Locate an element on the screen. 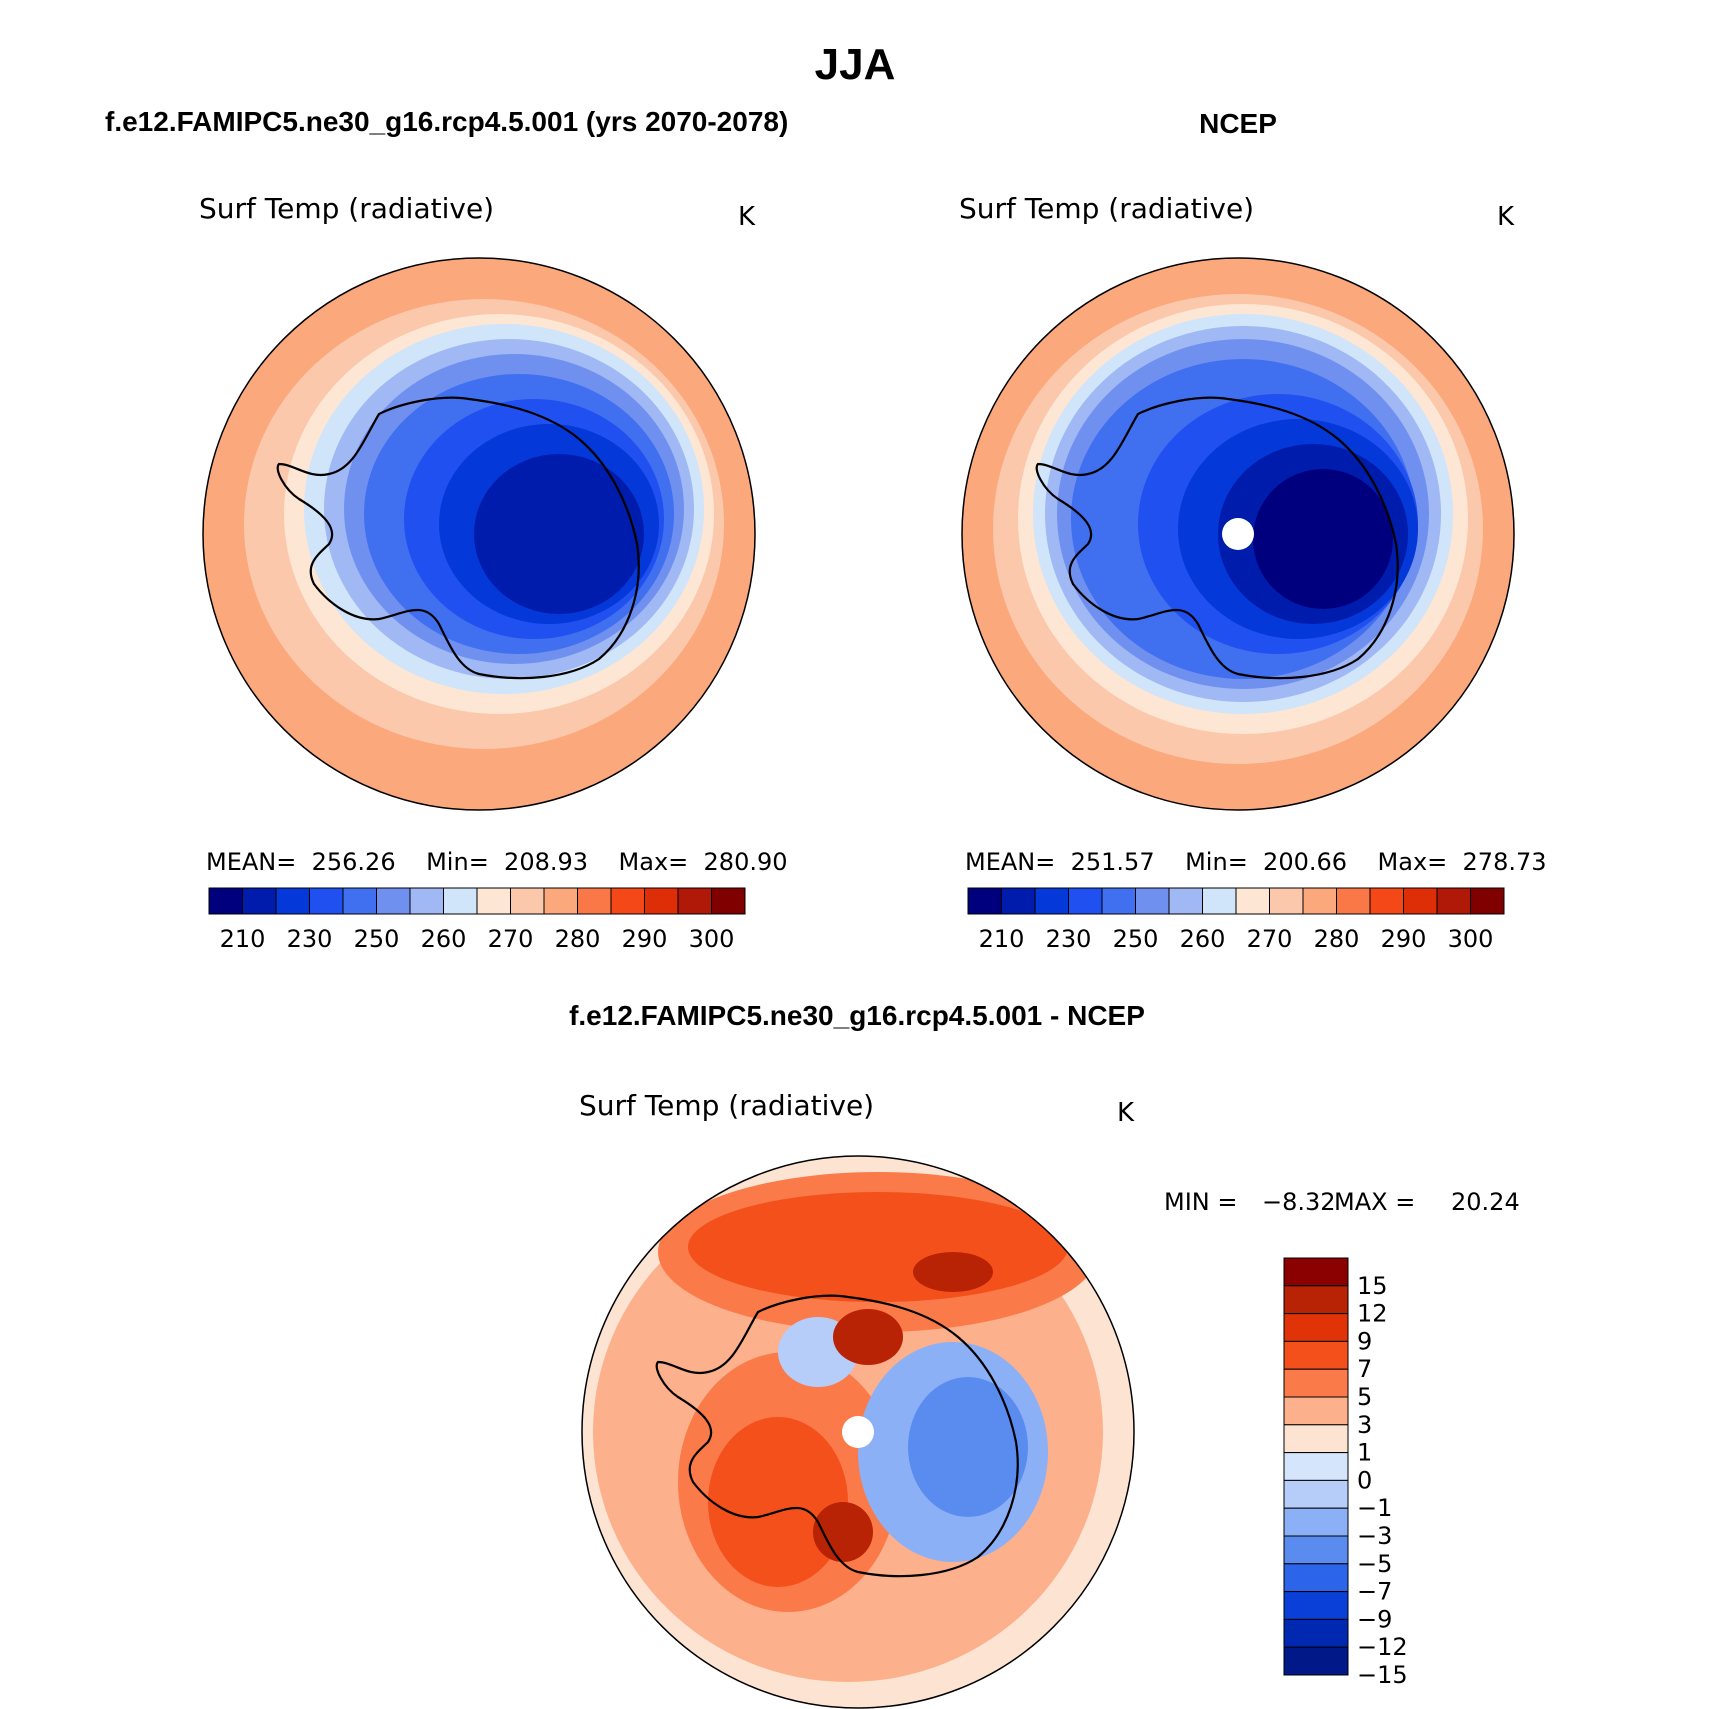  colorbar-tick-label: −9 is located at coordinates (1374, 1619).